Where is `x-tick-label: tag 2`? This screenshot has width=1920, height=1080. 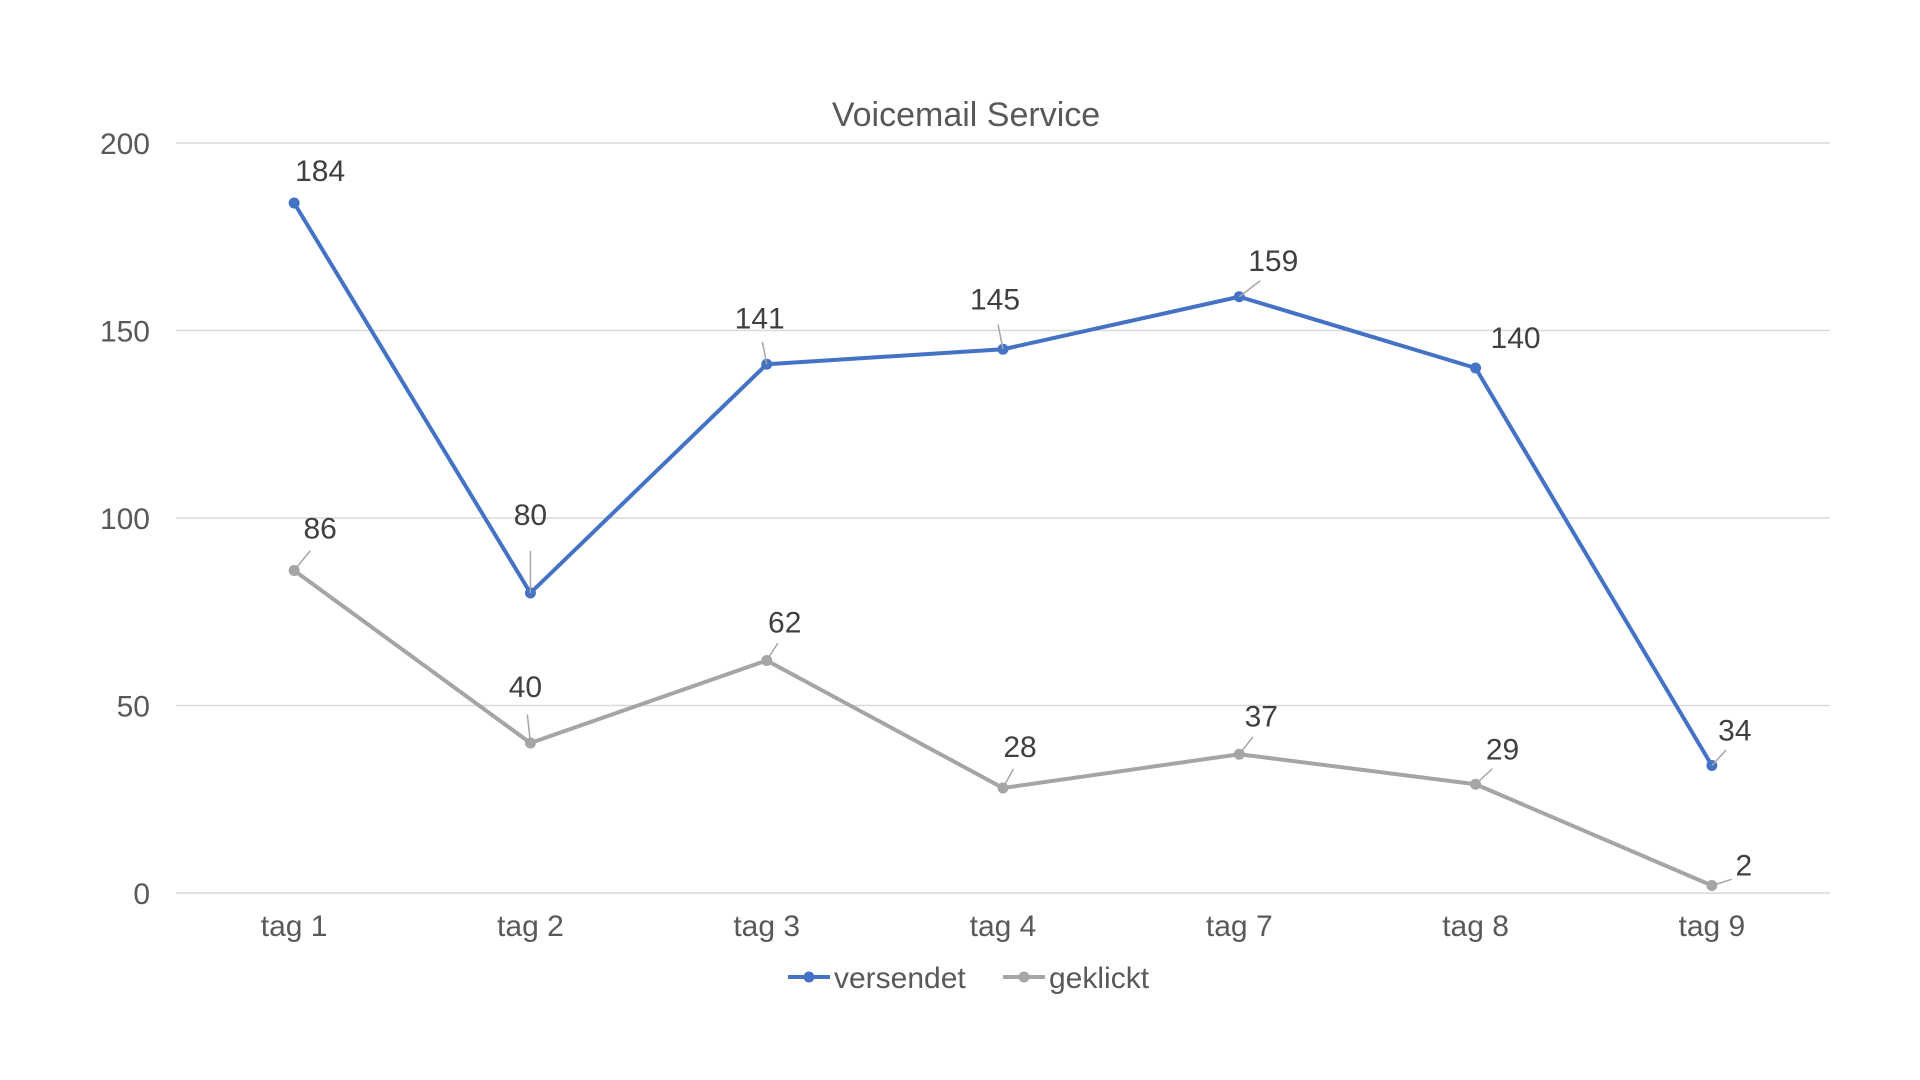 x-tick-label: tag 2 is located at coordinates (530, 926).